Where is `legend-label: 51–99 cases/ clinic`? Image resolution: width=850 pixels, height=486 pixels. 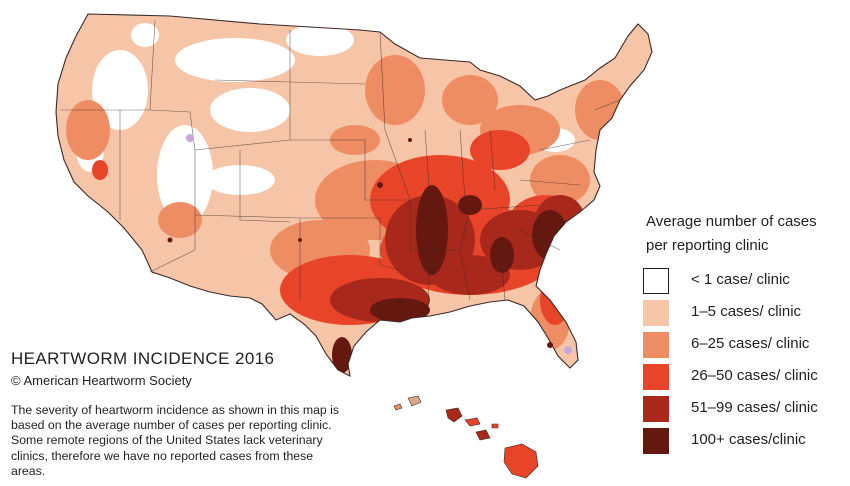
legend-label: 51–99 cases/ clinic is located at coordinates (754, 407).